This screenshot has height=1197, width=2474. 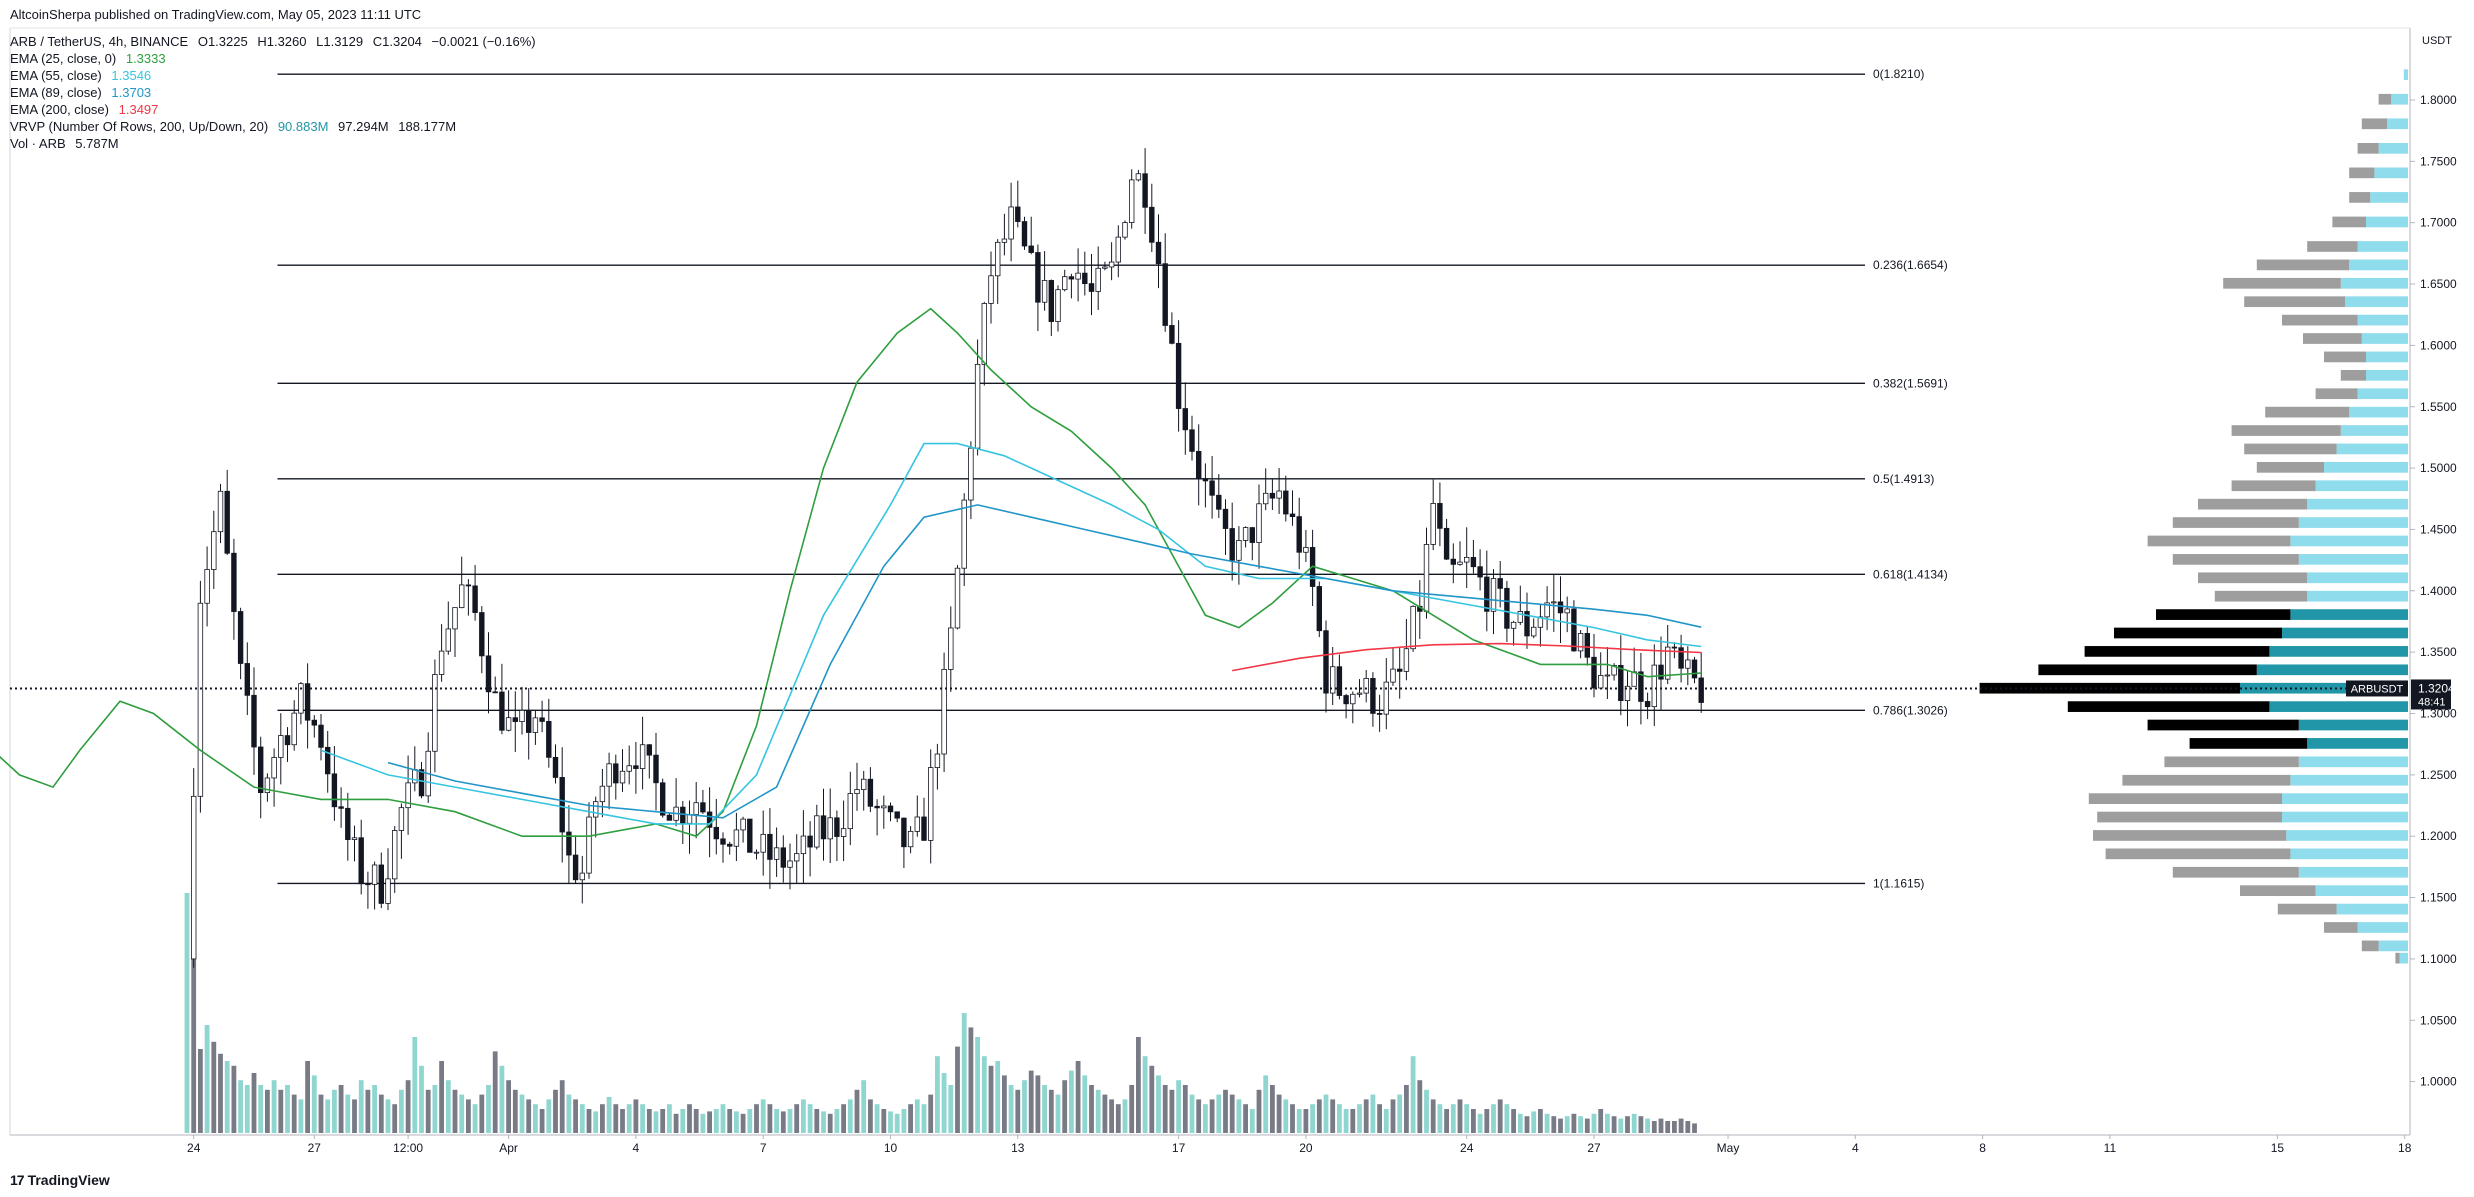 I want to click on tradingview-logo-text: TradingView, so click(x=68, y=1180).